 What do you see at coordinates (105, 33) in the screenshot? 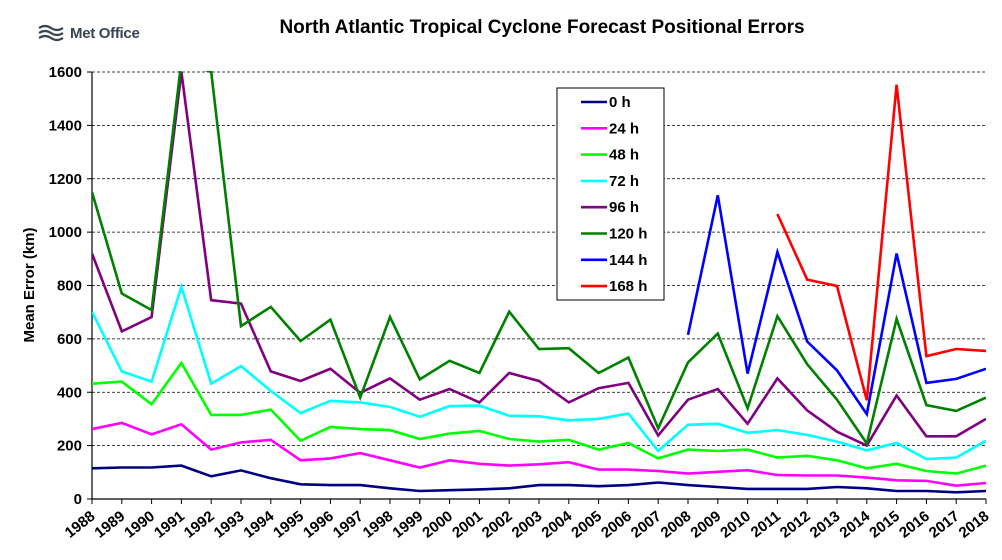
I see `brand-name: Met Office` at bounding box center [105, 33].